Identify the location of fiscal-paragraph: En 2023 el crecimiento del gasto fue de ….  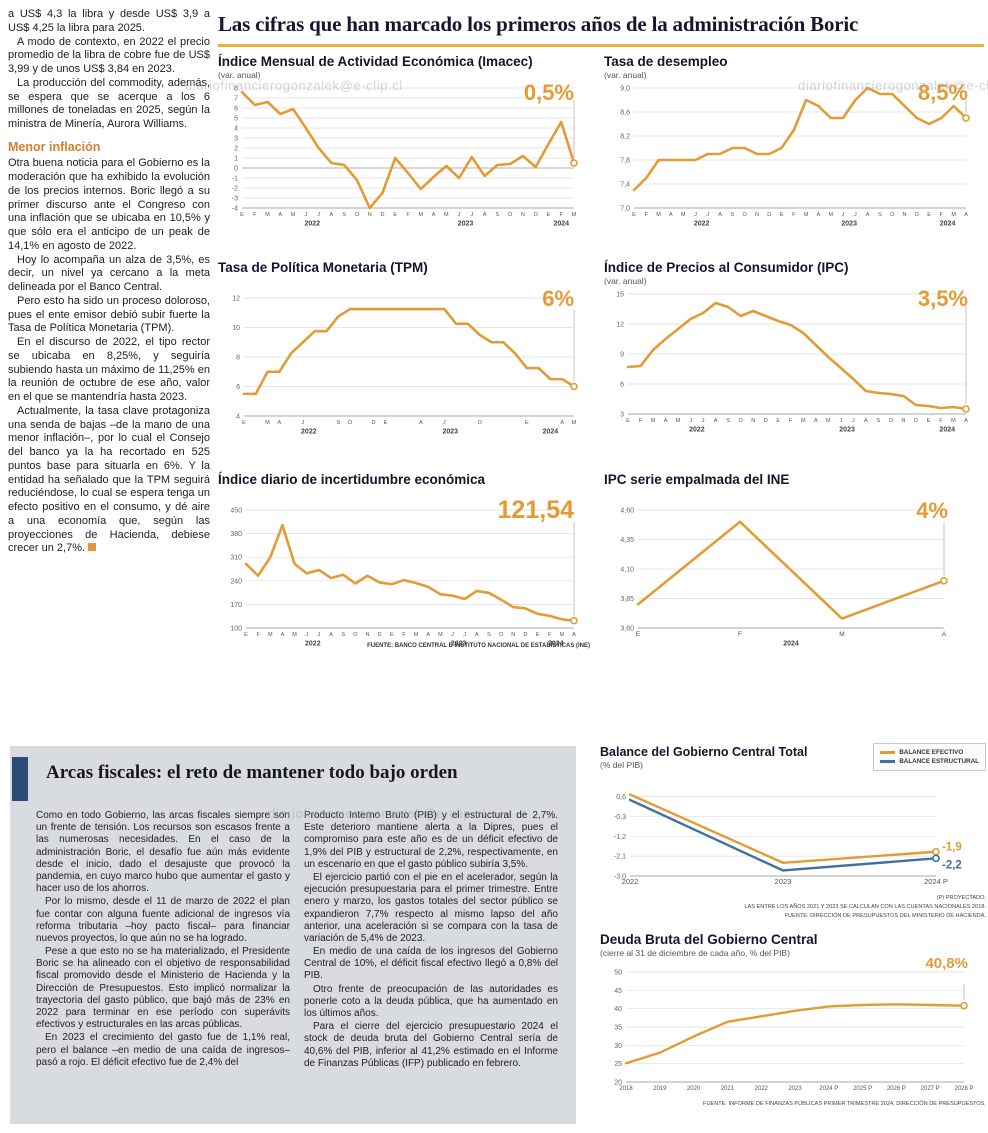
(163, 1050).